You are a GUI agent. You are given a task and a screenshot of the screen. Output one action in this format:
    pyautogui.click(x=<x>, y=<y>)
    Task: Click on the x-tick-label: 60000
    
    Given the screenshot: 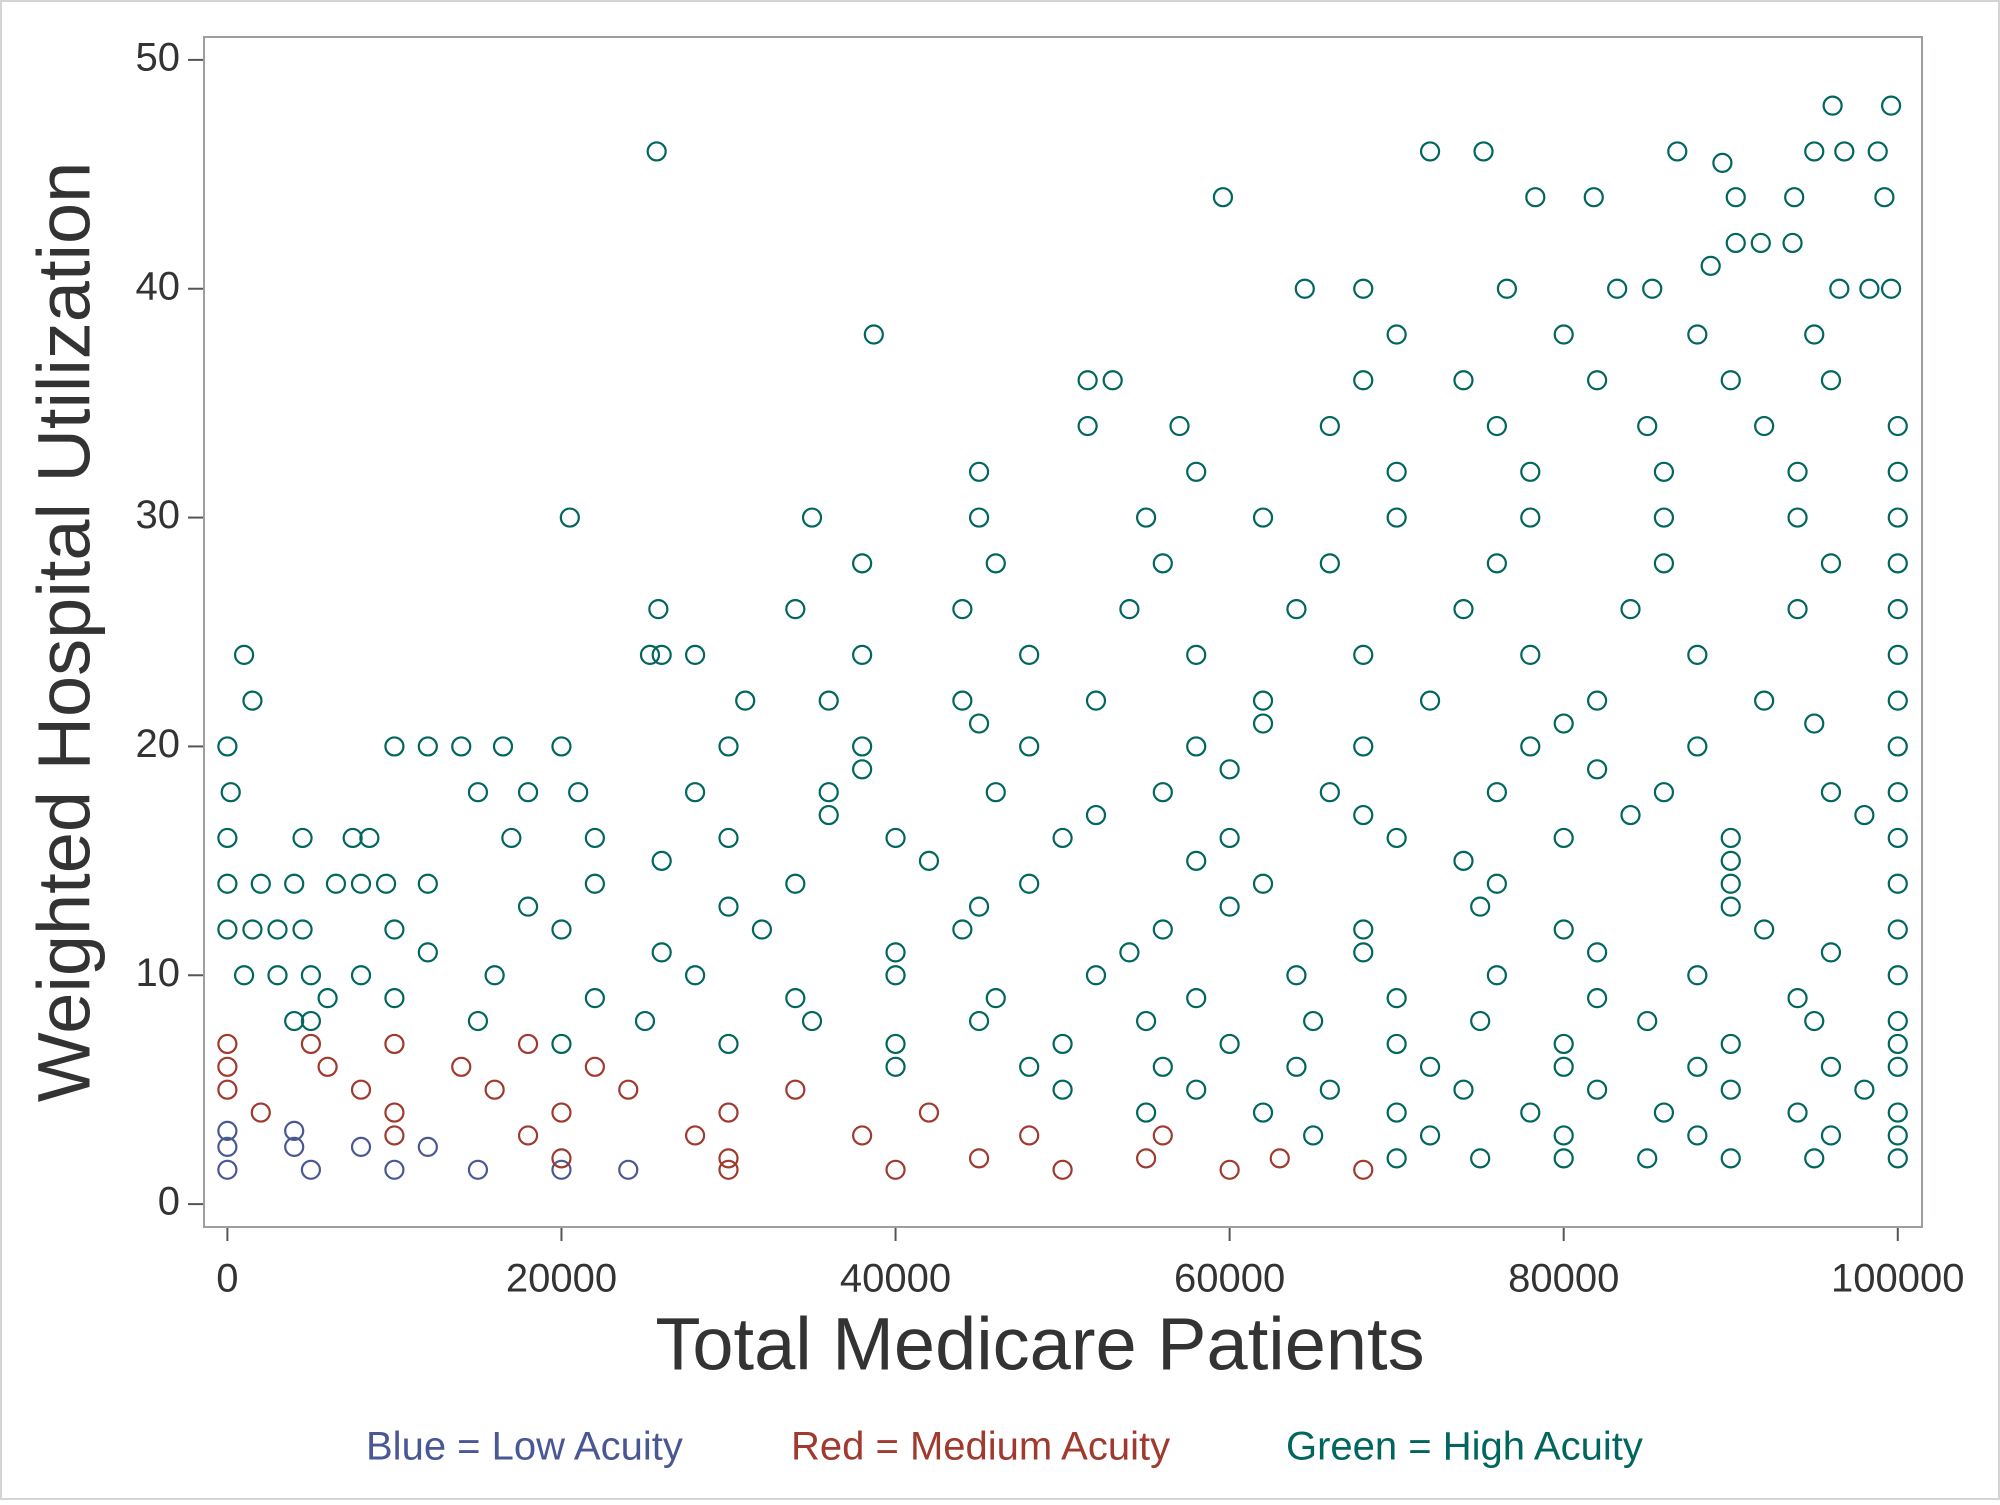 What is the action you would take?
    pyautogui.click(x=1229, y=1279)
    